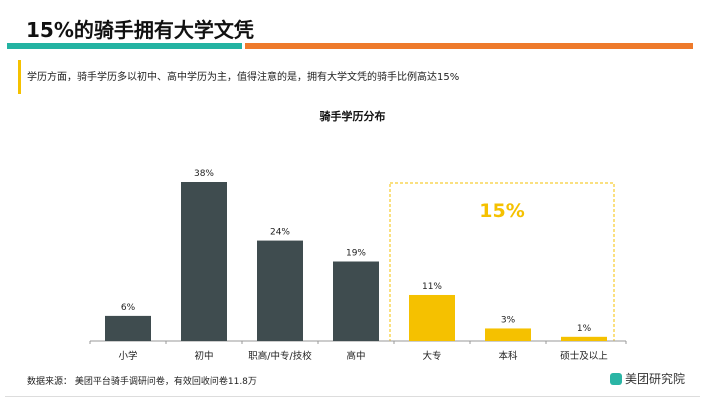 The image size is (705, 401). I want to click on title-underline-orange, so click(469, 46).